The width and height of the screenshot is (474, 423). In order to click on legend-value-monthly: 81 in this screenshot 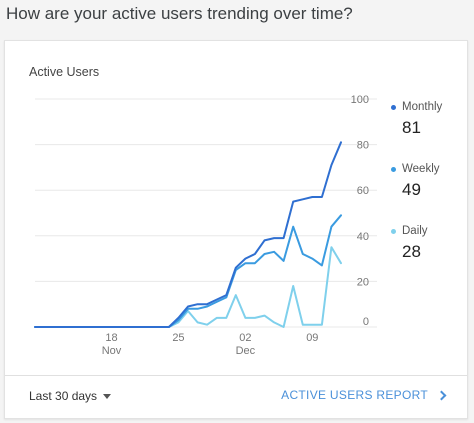, I will do `click(411, 127)`.